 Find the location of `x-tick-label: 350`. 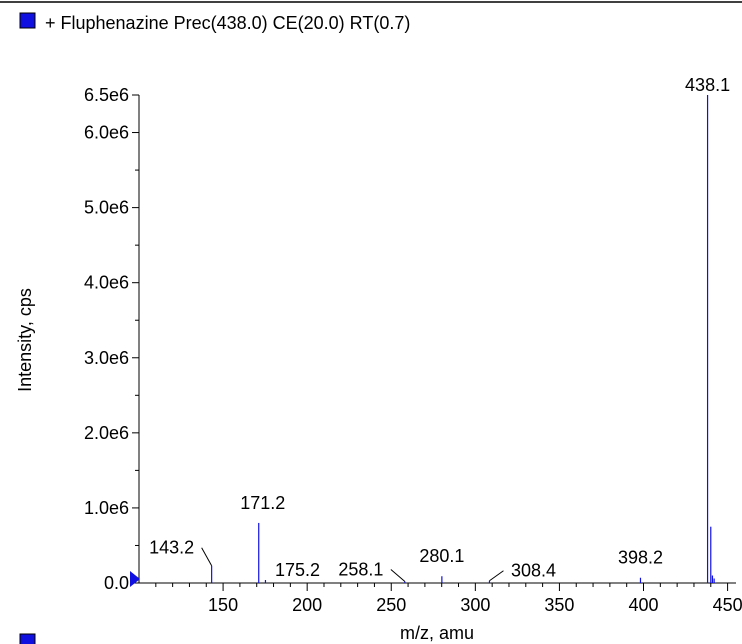

x-tick-label: 350 is located at coordinates (559, 605).